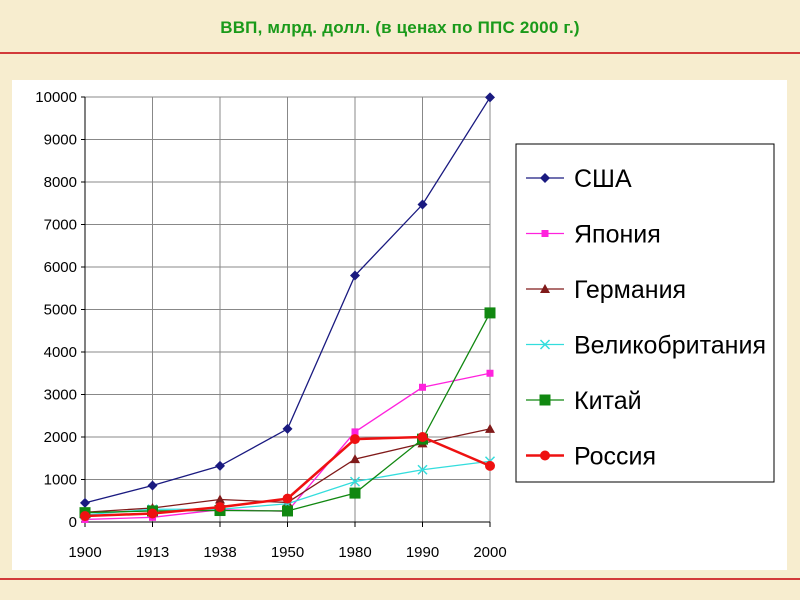 Image resolution: width=800 pixels, height=600 pixels. Describe the element at coordinates (287, 552) in the screenshot. I see `x-tick-label: 1950` at that location.